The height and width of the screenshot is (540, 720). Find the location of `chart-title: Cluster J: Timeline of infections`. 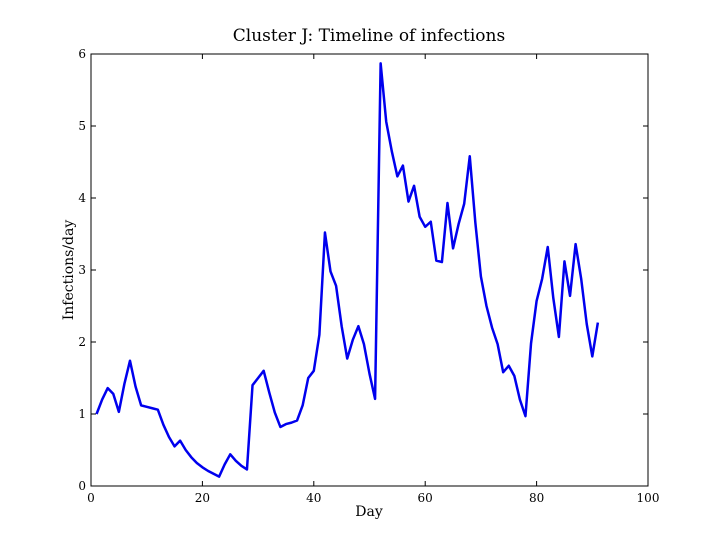

chart-title: Cluster J: Timeline of infections is located at coordinates (369, 36).